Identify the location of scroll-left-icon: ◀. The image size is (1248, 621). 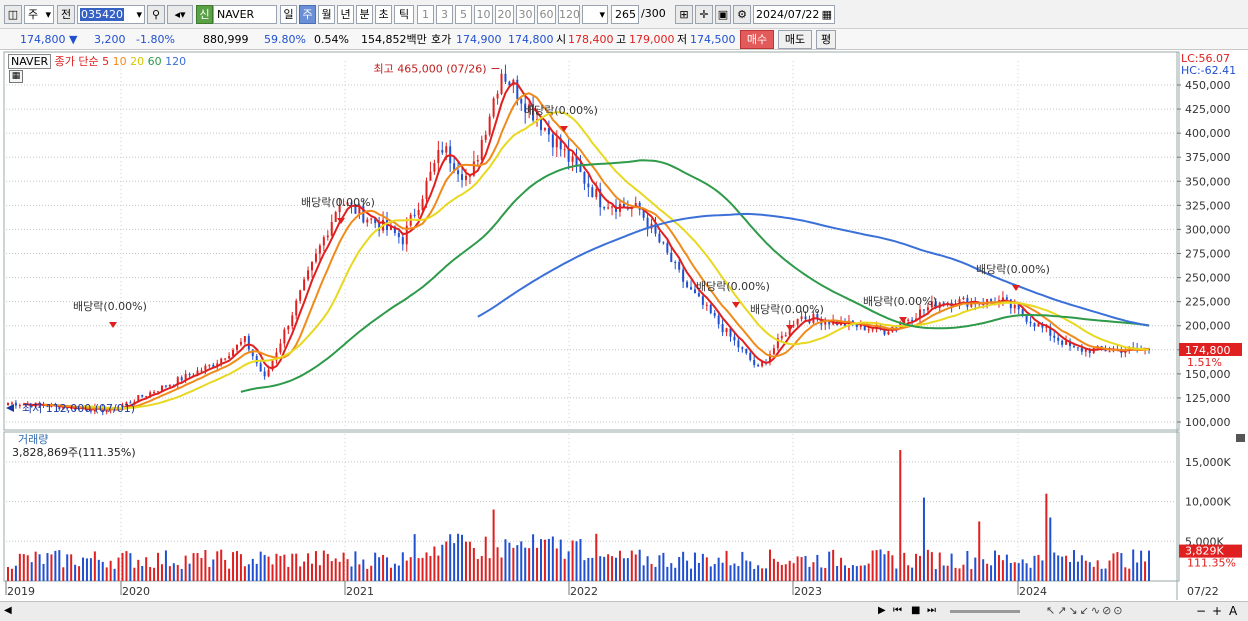
(8, 610).